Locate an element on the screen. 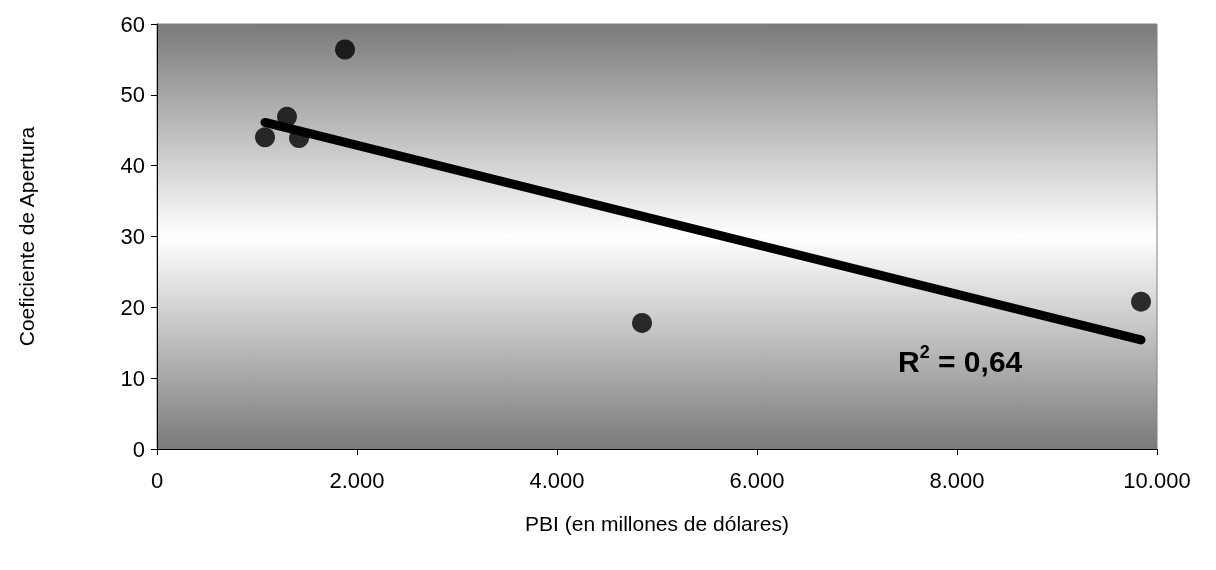 Image resolution: width=1216 pixels, height=570 pixels. y-tick-label: 40 is located at coordinates (132, 166).